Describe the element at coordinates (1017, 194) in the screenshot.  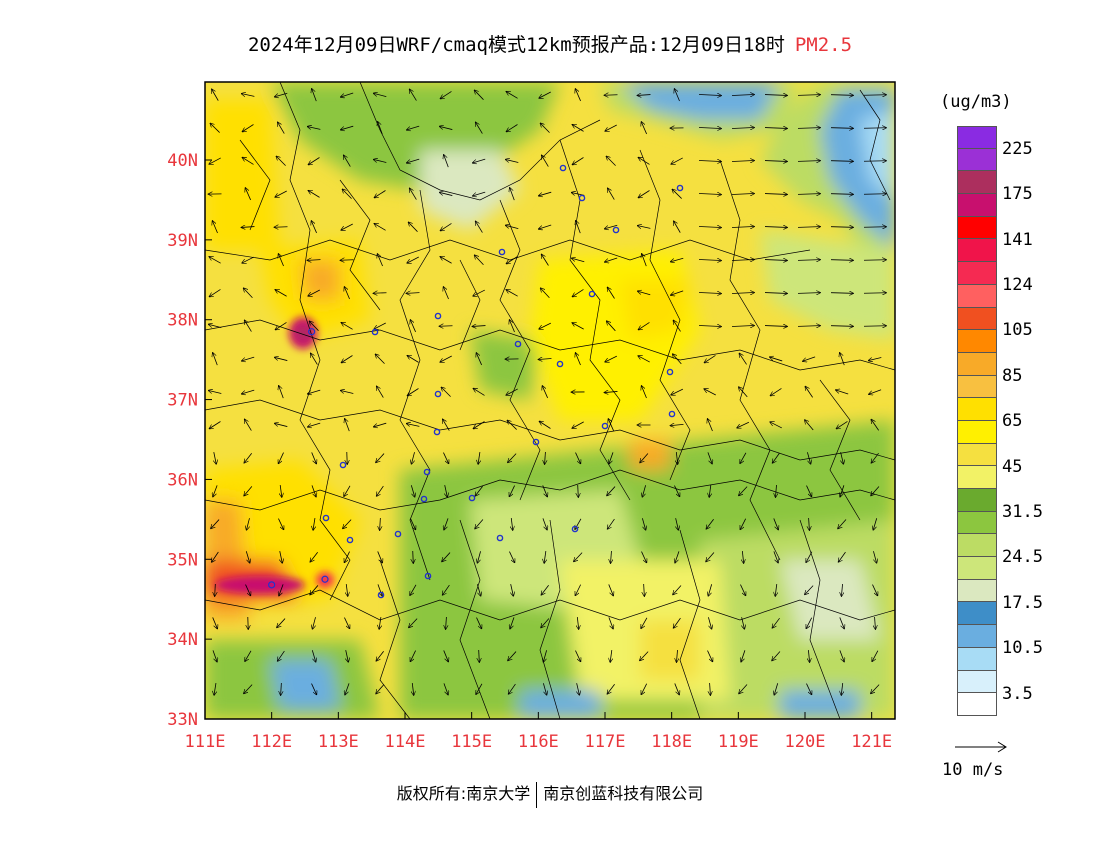
I see `legend-label: 175` at that location.